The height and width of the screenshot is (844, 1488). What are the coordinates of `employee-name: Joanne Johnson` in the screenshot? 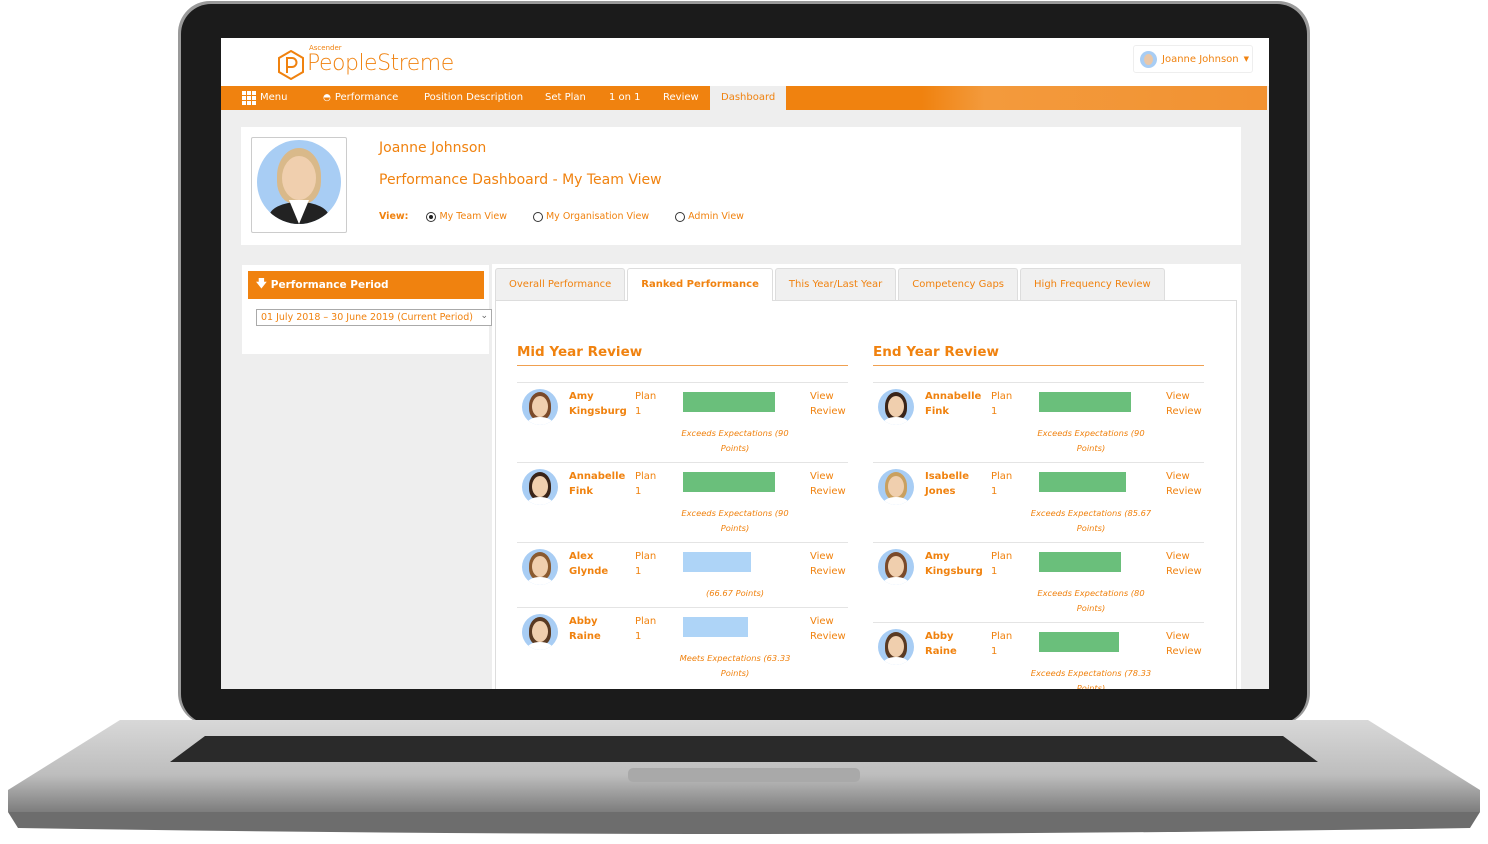 It's located at (433, 148).